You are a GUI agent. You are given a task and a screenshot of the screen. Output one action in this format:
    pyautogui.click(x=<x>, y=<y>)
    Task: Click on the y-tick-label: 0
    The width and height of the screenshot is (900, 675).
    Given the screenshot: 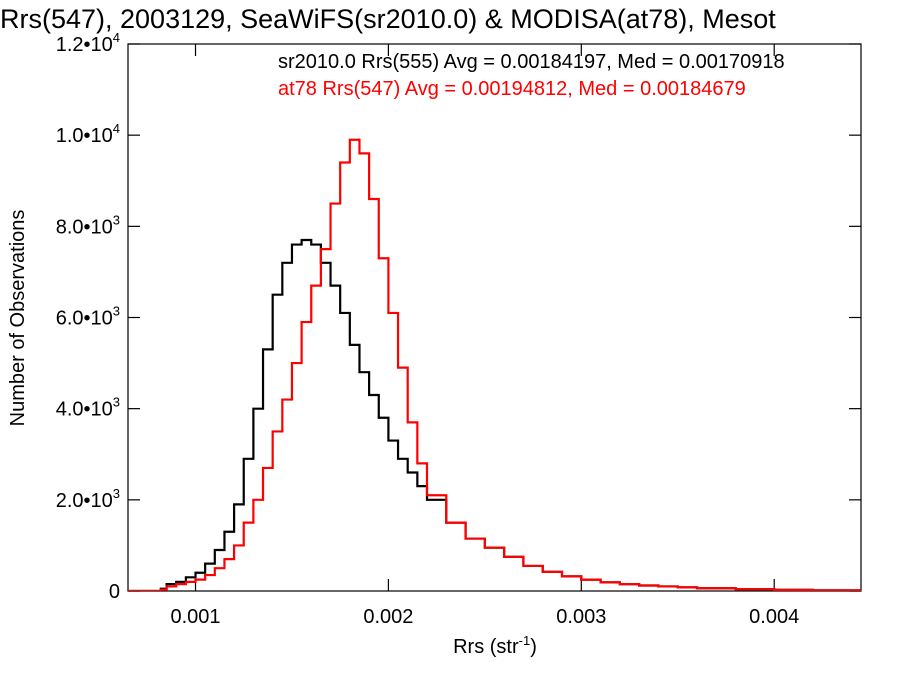 What is the action you would take?
    pyautogui.click(x=114, y=592)
    